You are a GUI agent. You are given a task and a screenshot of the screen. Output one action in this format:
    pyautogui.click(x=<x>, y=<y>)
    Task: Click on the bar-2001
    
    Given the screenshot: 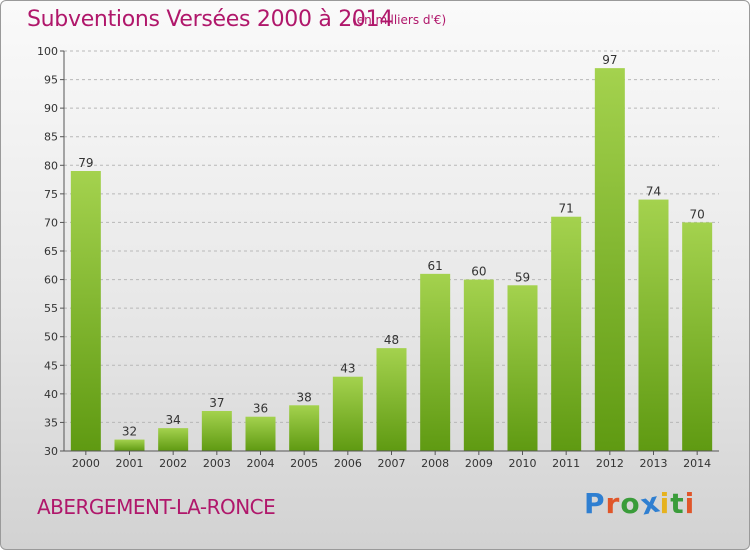 What is the action you would take?
    pyautogui.click(x=129, y=445)
    